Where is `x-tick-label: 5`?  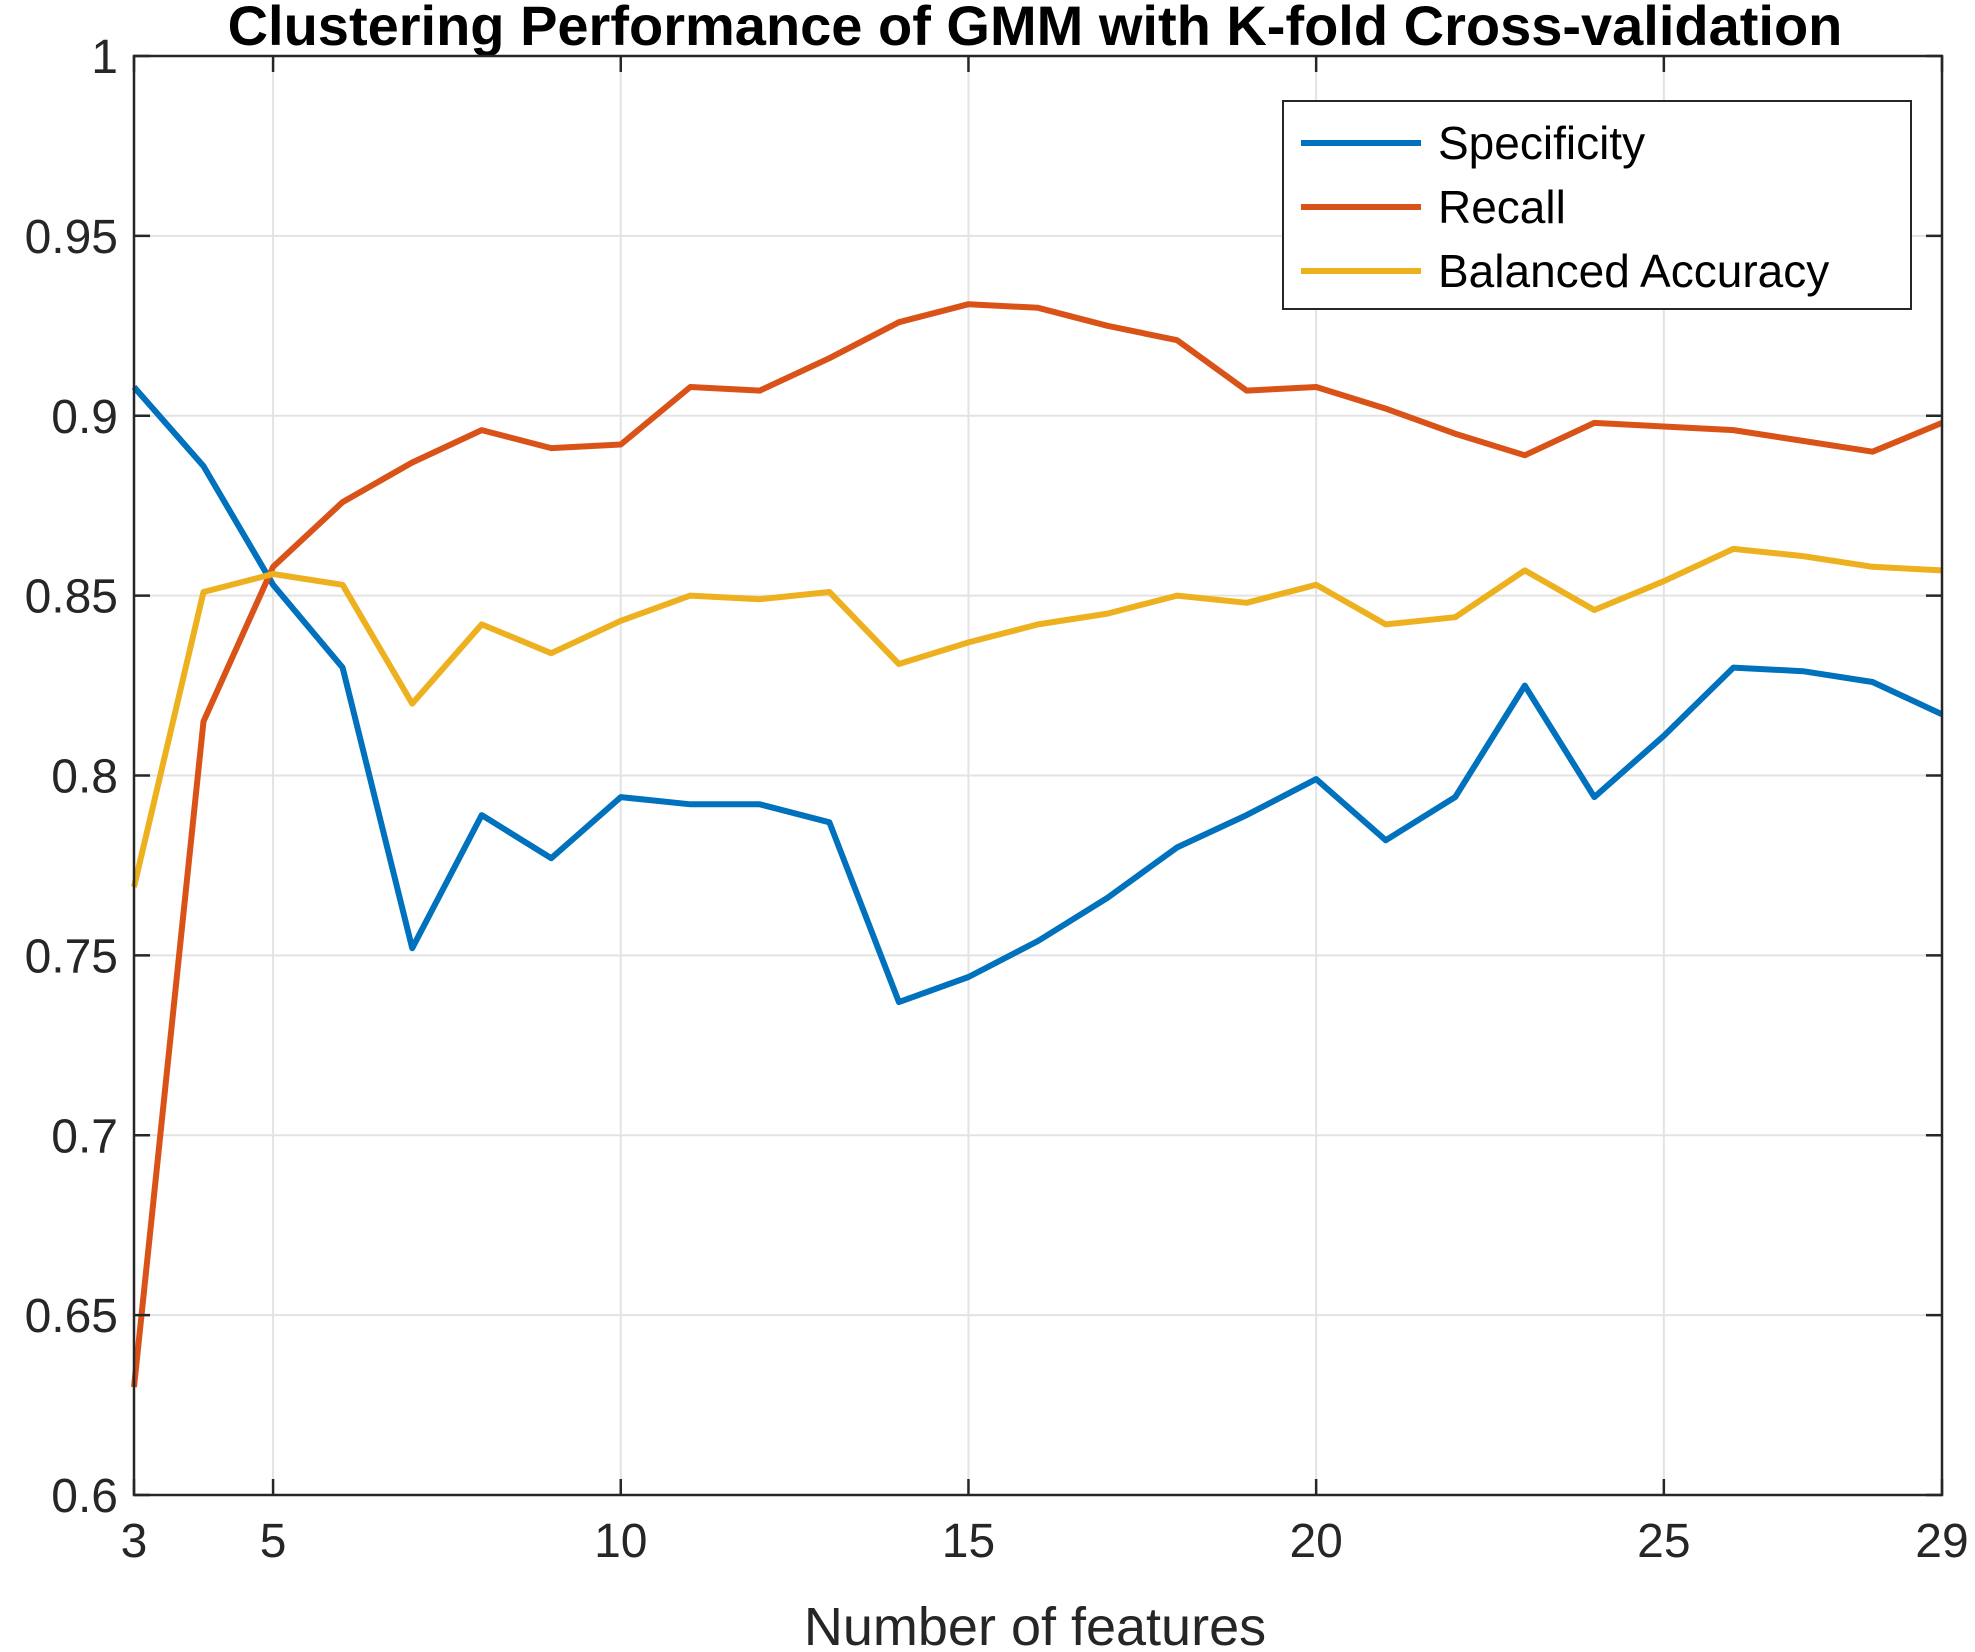
x-tick-label: 5 is located at coordinates (273, 1541).